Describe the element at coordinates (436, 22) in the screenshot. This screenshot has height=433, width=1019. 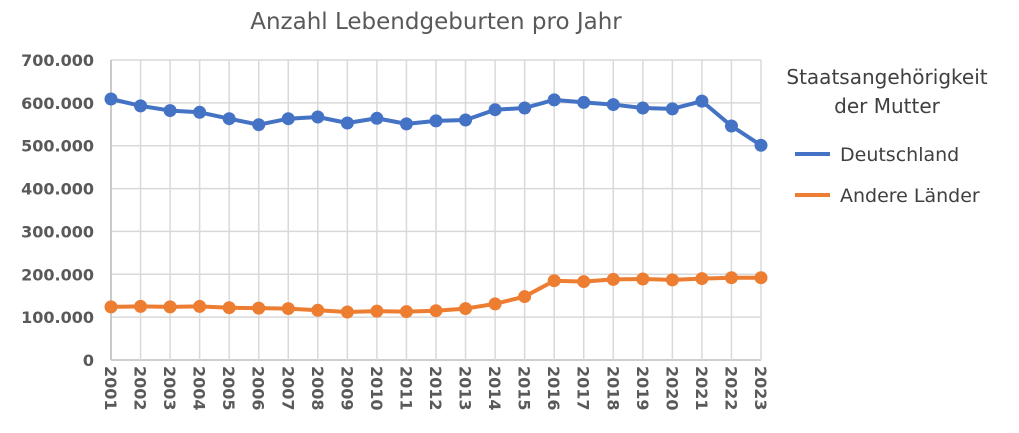
I see `chart-title: Anzahl Lebendgeburten pro Jahr` at that location.